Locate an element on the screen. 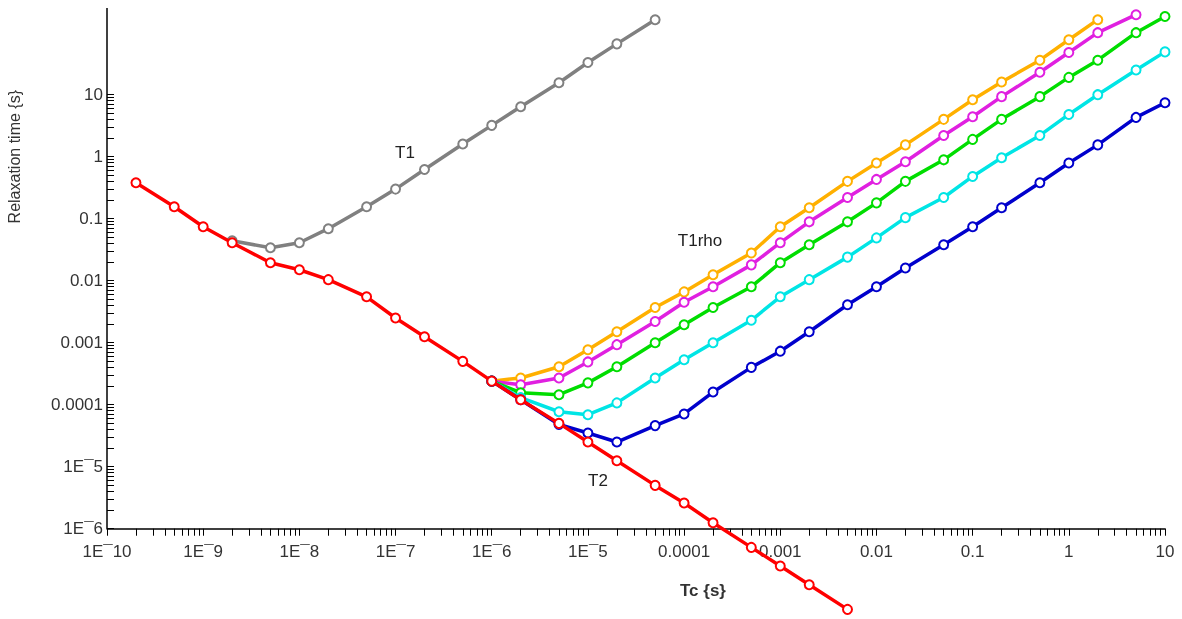  y-tick-label: 1E¯5 is located at coordinates (83, 467).